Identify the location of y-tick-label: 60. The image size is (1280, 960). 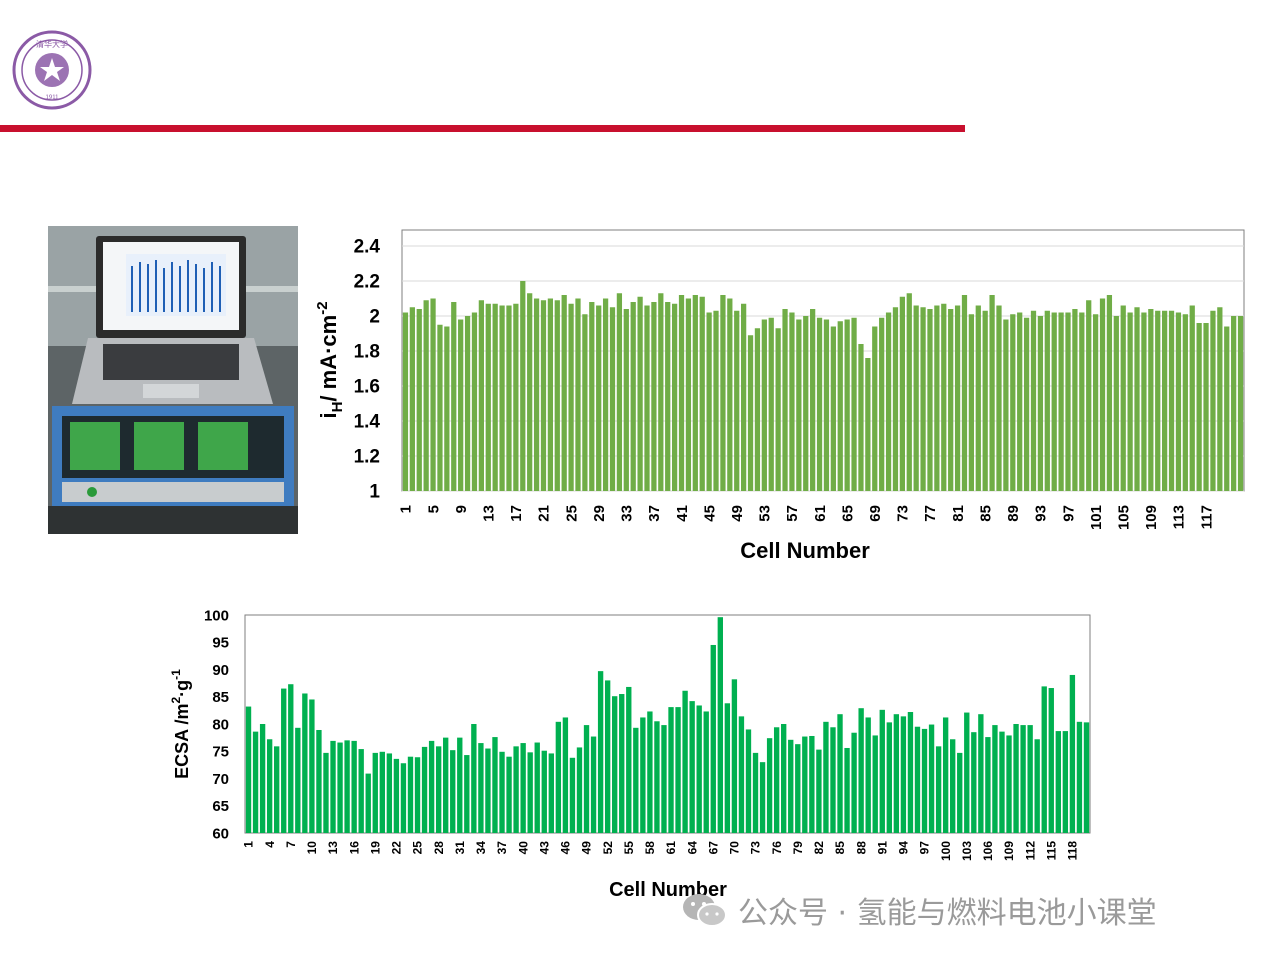
(220, 833).